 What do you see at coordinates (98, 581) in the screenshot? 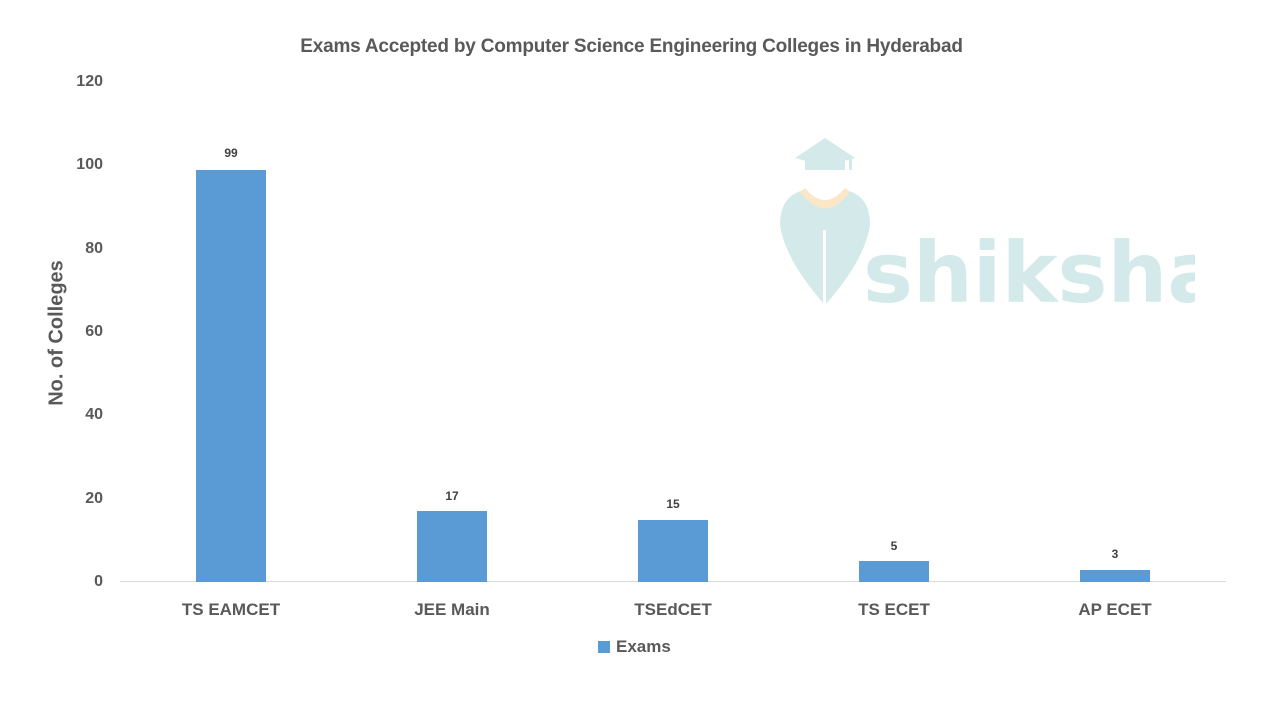
I see `y-tick: 0` at bounding box center [98, 581].